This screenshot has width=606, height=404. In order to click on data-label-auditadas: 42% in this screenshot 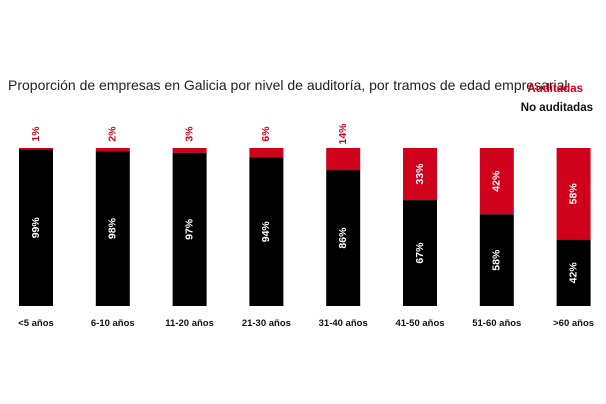, I will do `click(497, 181)`.